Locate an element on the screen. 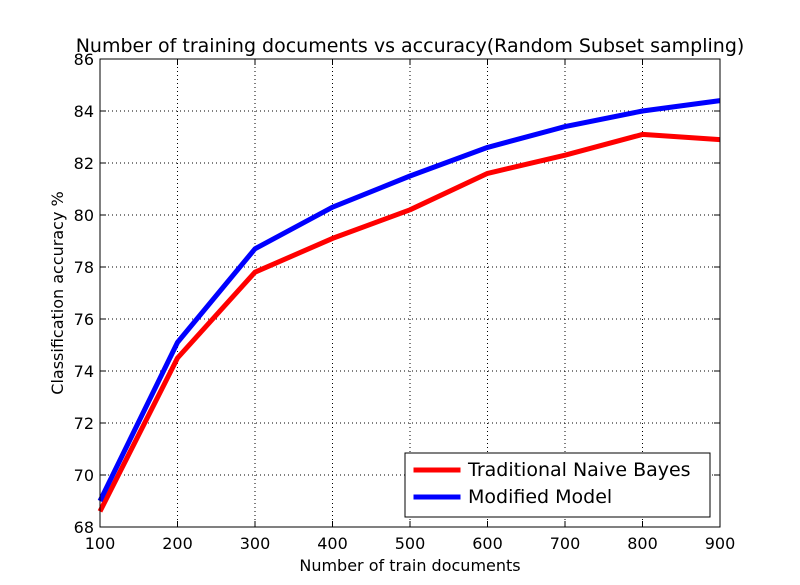  y-tick-label: 76 is located at coordinates (84, 319).